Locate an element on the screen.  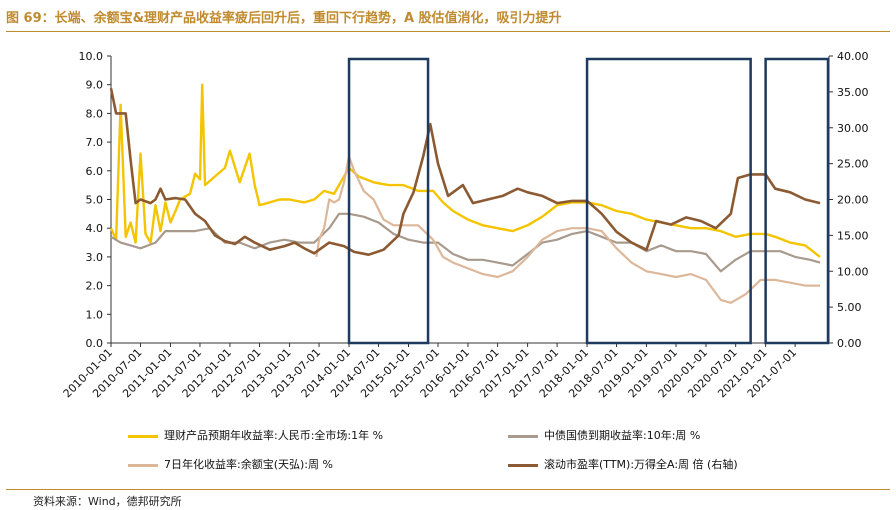
y-right-tick-label: 30.00 is located at coordinates (853, 128).